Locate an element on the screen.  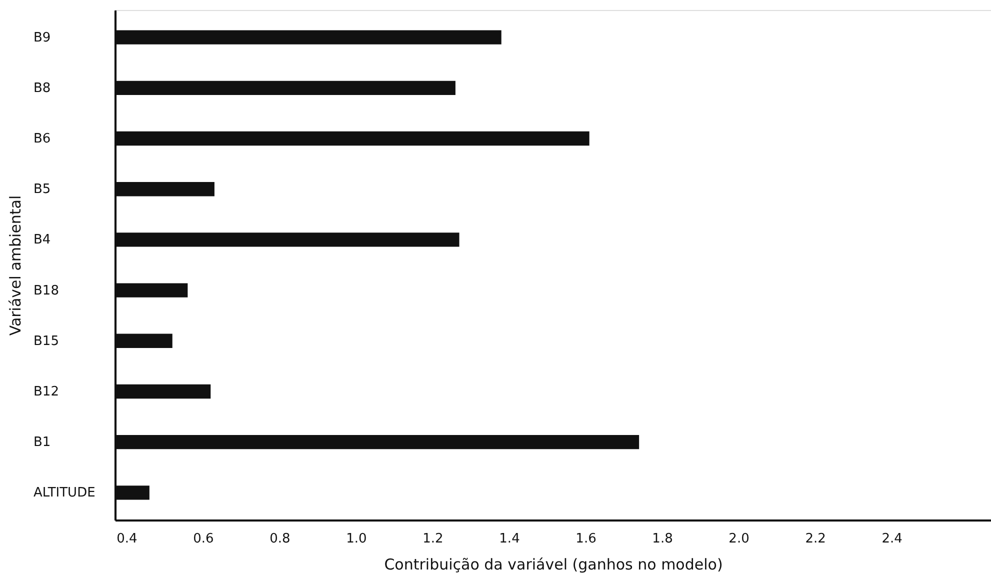
x-tick-label: 0.6 is located at coordinates (203, 539).